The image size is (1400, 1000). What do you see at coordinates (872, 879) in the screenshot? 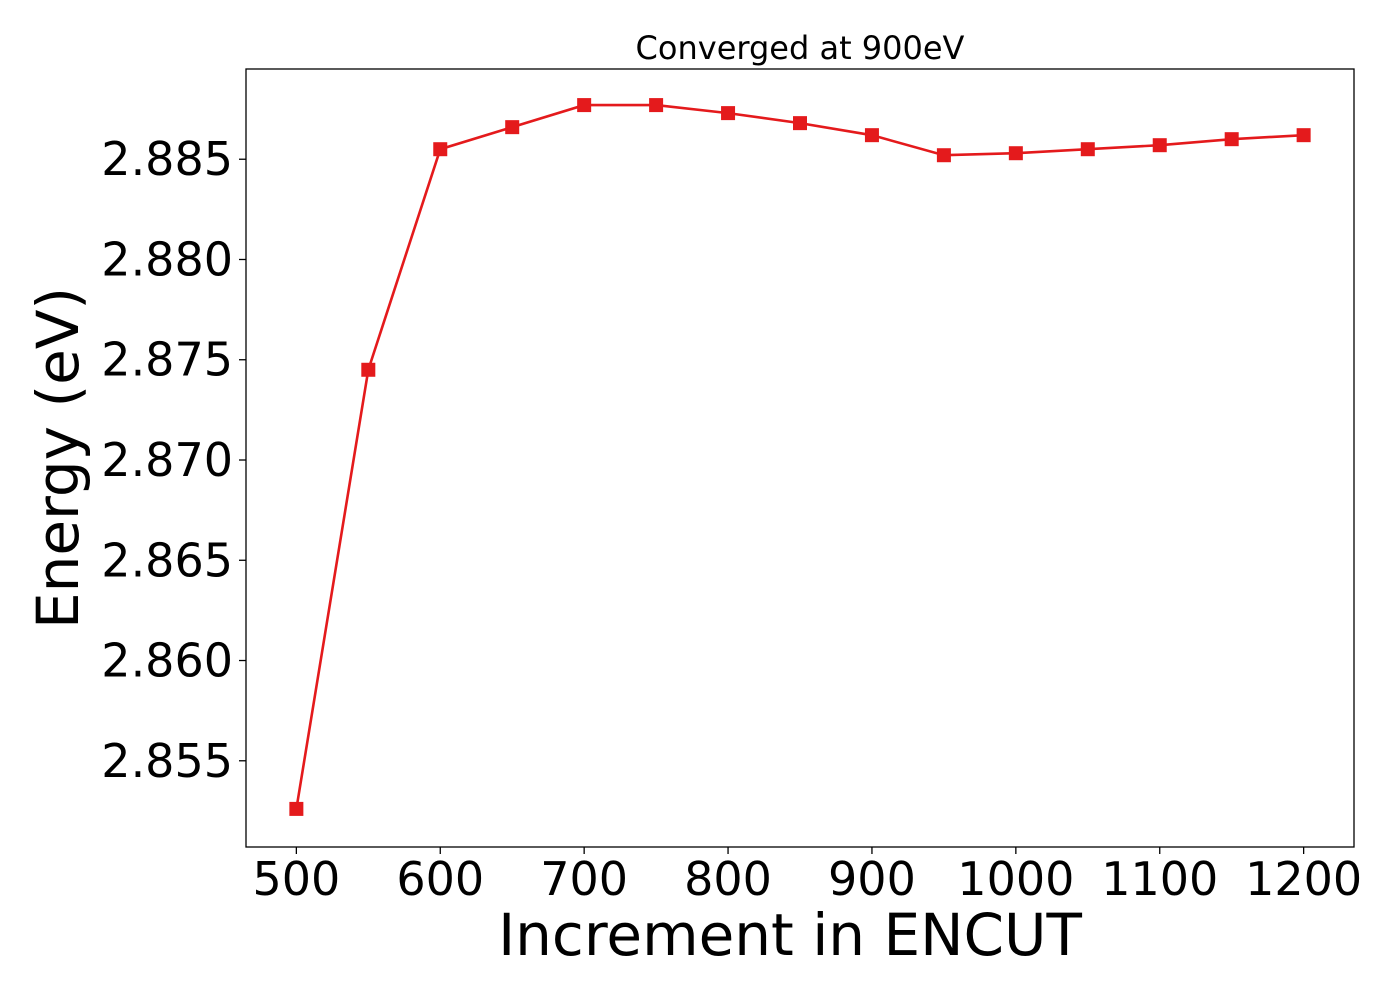
I see `x-tick-label: 900` at bounding box center [872, 879].